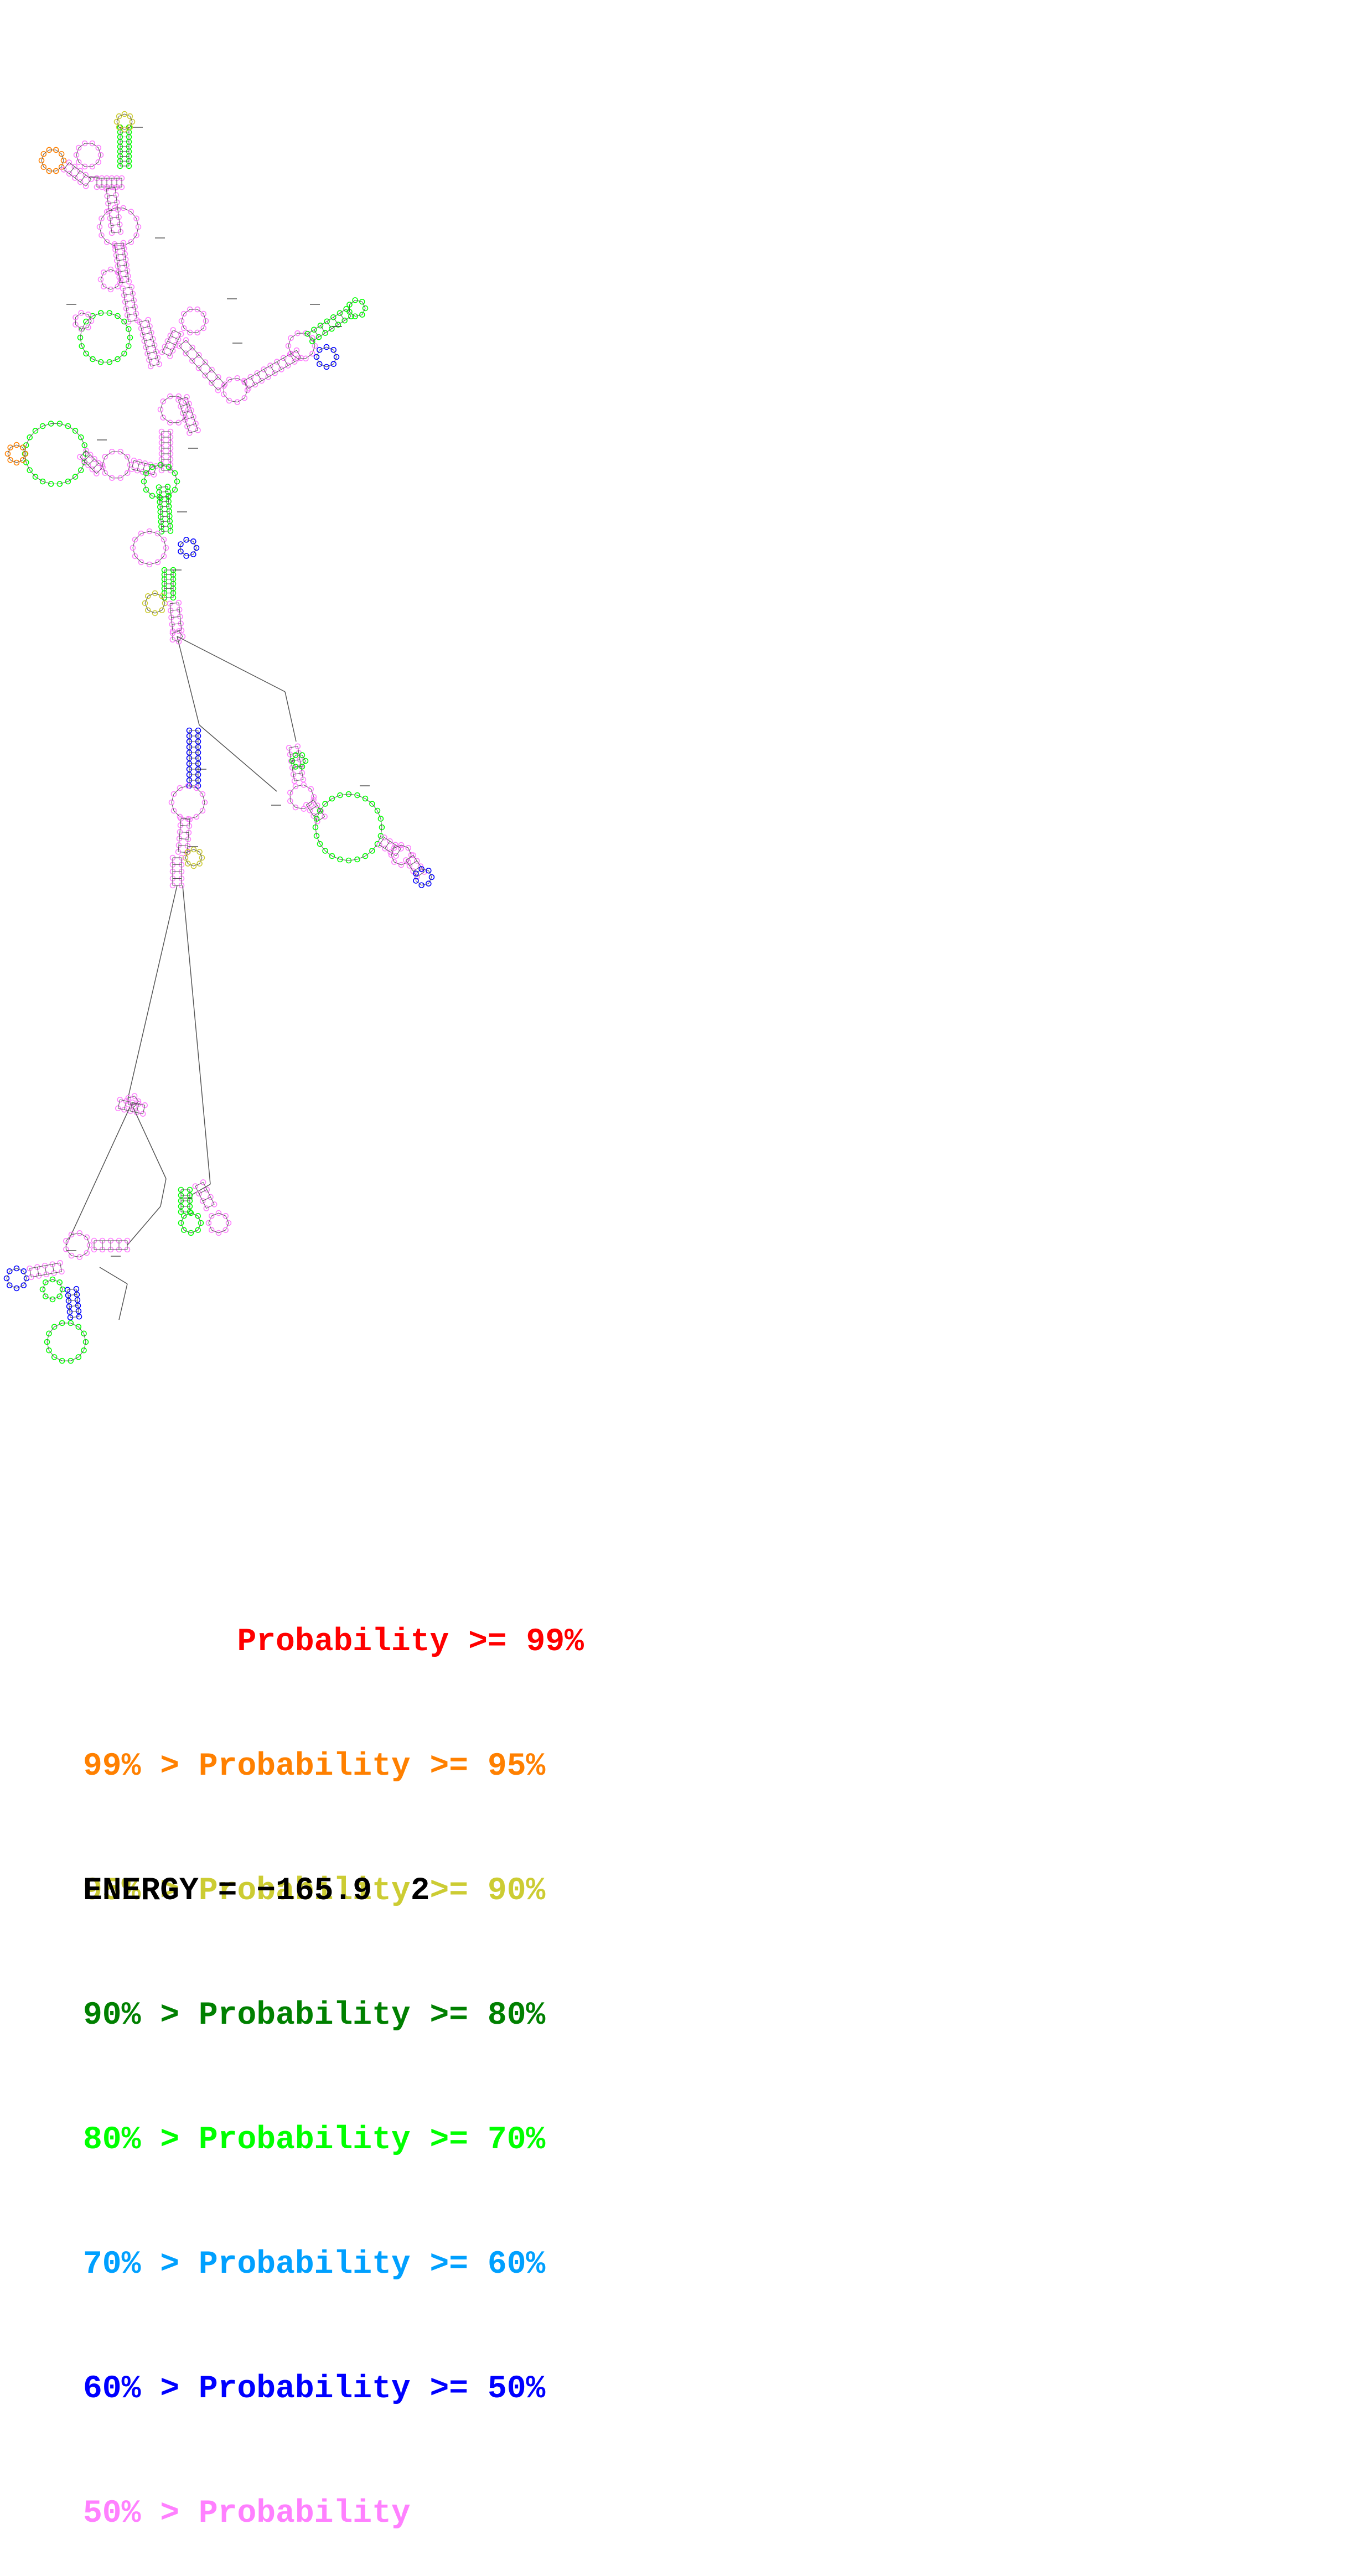  Describe the element at coordinates (197, 1035) in the screenshot. I see `backbone-segment` at that location.